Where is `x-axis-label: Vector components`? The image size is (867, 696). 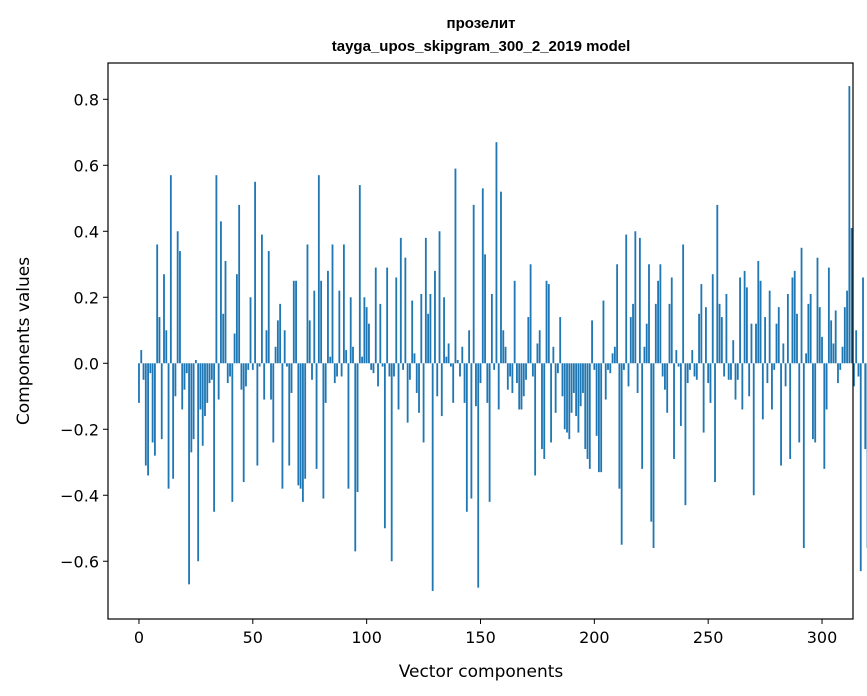 x-axis-label: Vector components is located at coordinates (481, 672).